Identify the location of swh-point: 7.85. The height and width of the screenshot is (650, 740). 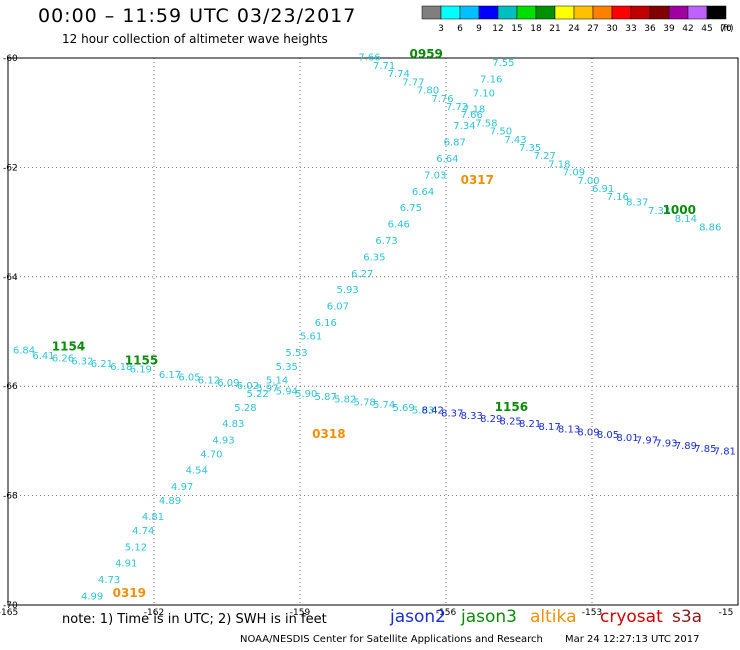
(705, 449).